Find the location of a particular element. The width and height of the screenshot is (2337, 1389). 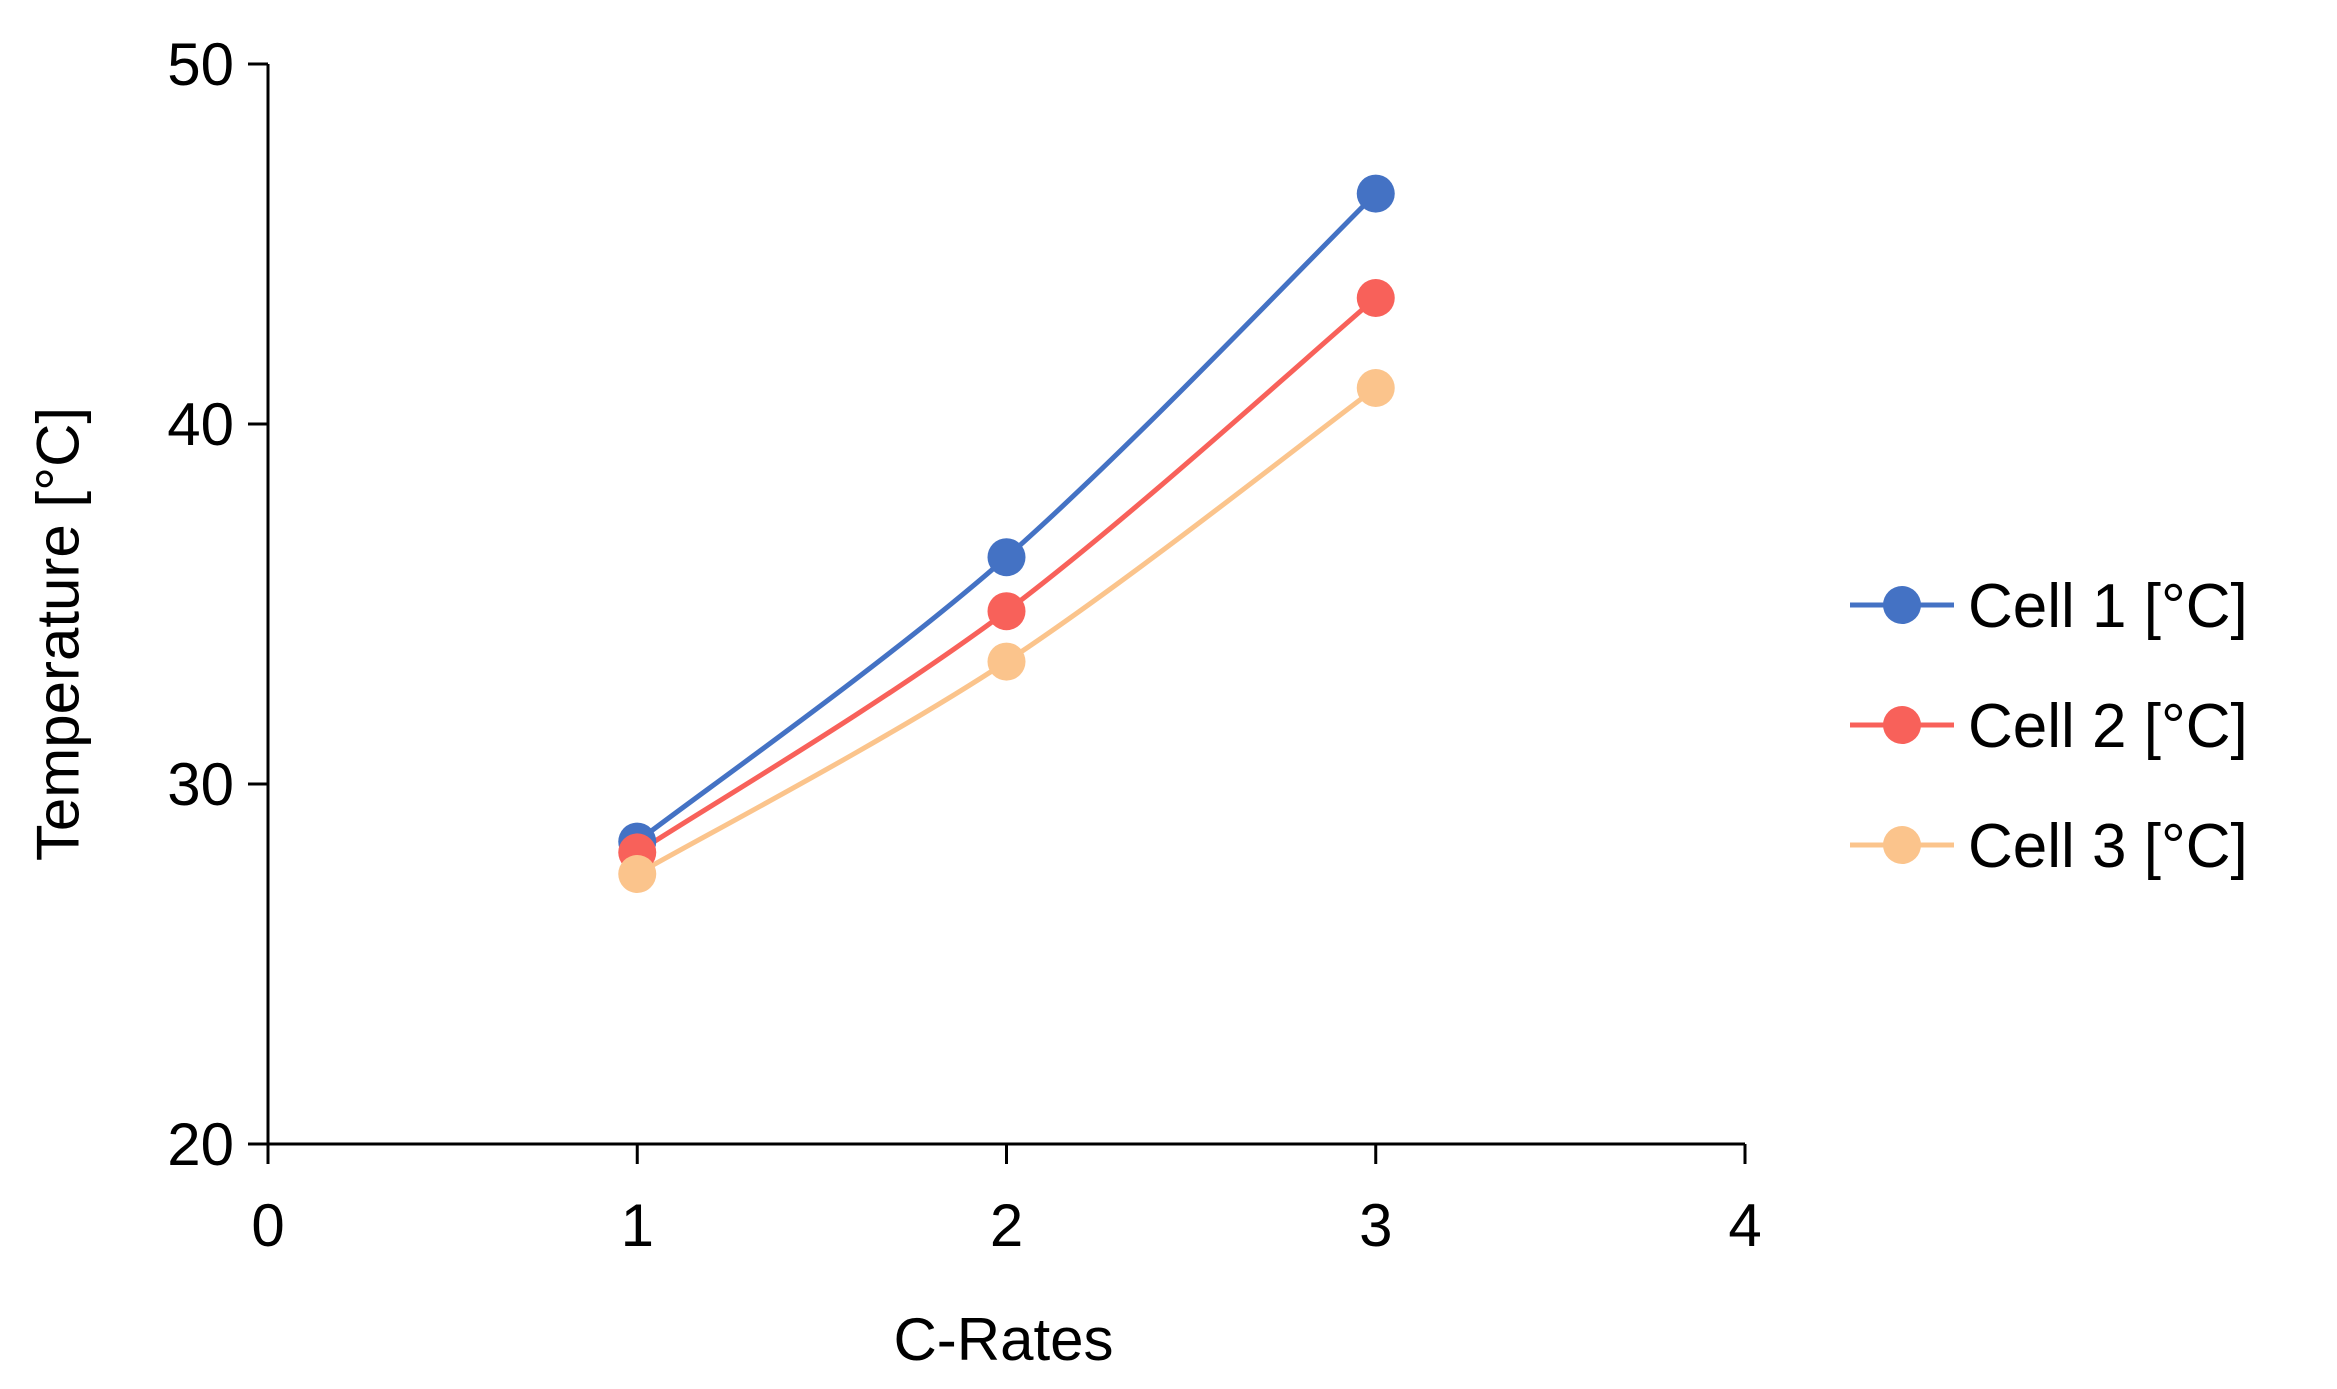

y-axis-title: Temperature [°C] is located at coordinates (58, 634).